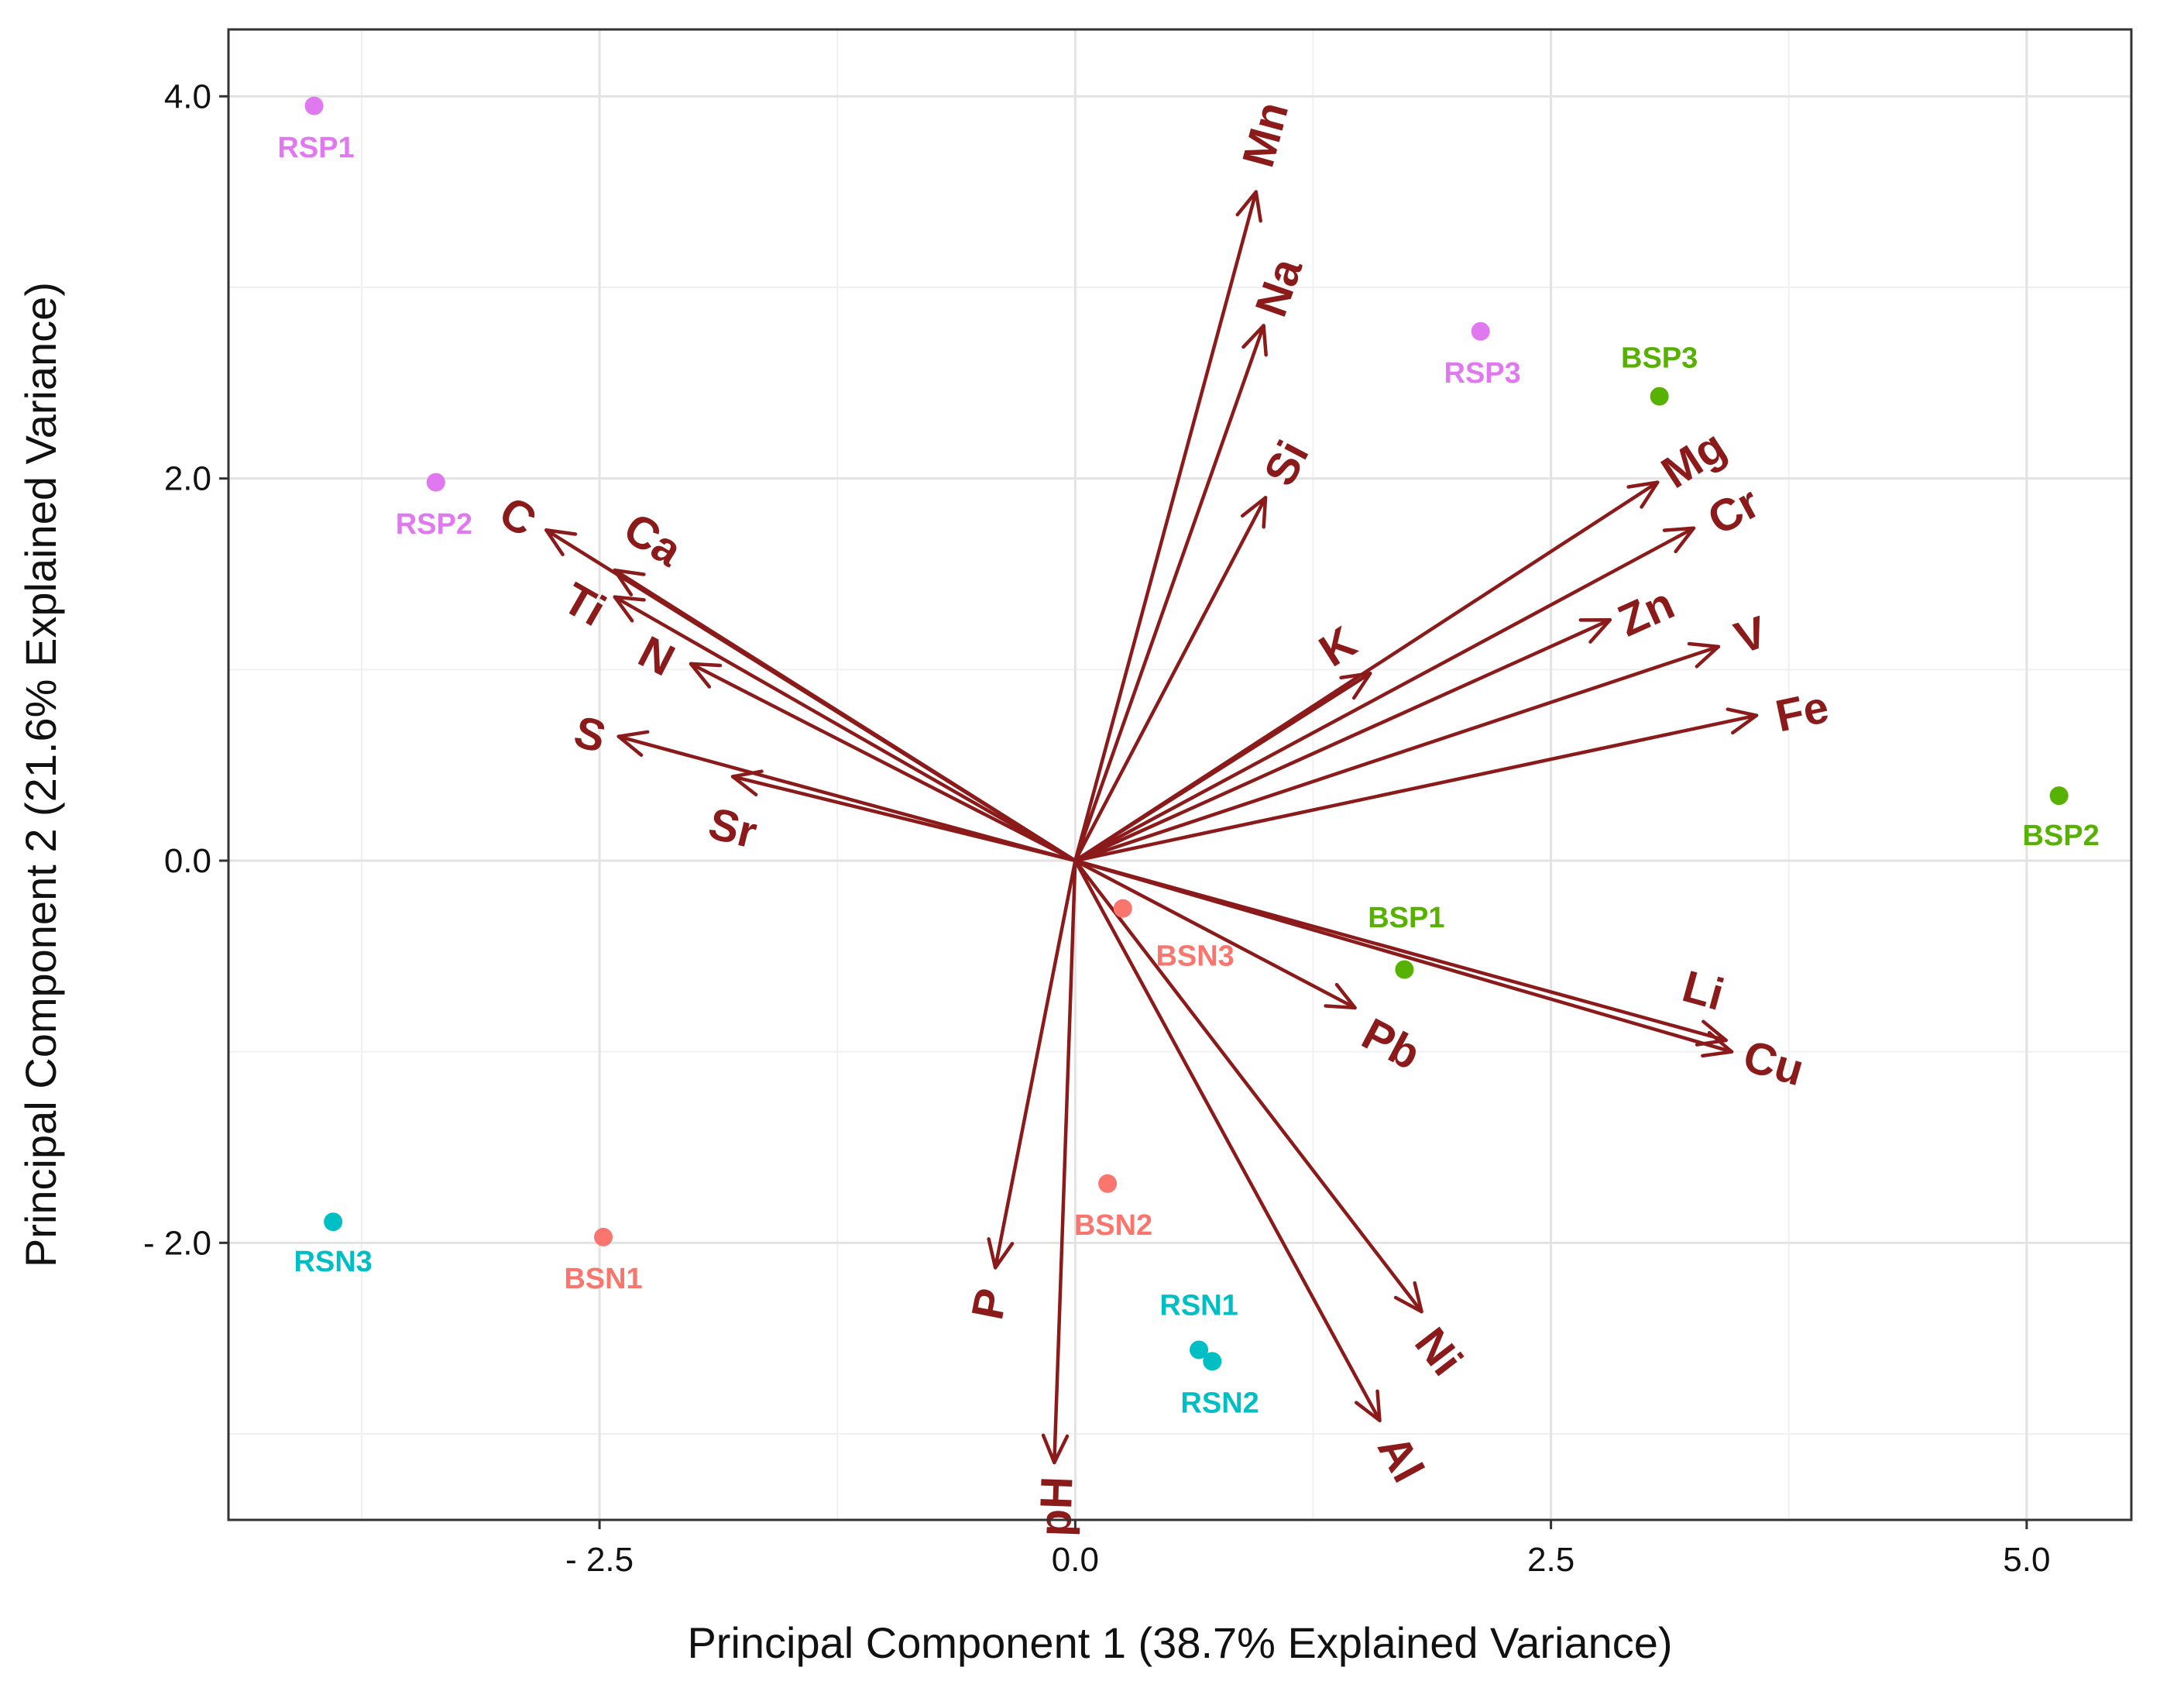 The height and width of the screenshot is (1688, 2184). I want to click on sample-label-rsp3: RSP3, so click(1482, 373).